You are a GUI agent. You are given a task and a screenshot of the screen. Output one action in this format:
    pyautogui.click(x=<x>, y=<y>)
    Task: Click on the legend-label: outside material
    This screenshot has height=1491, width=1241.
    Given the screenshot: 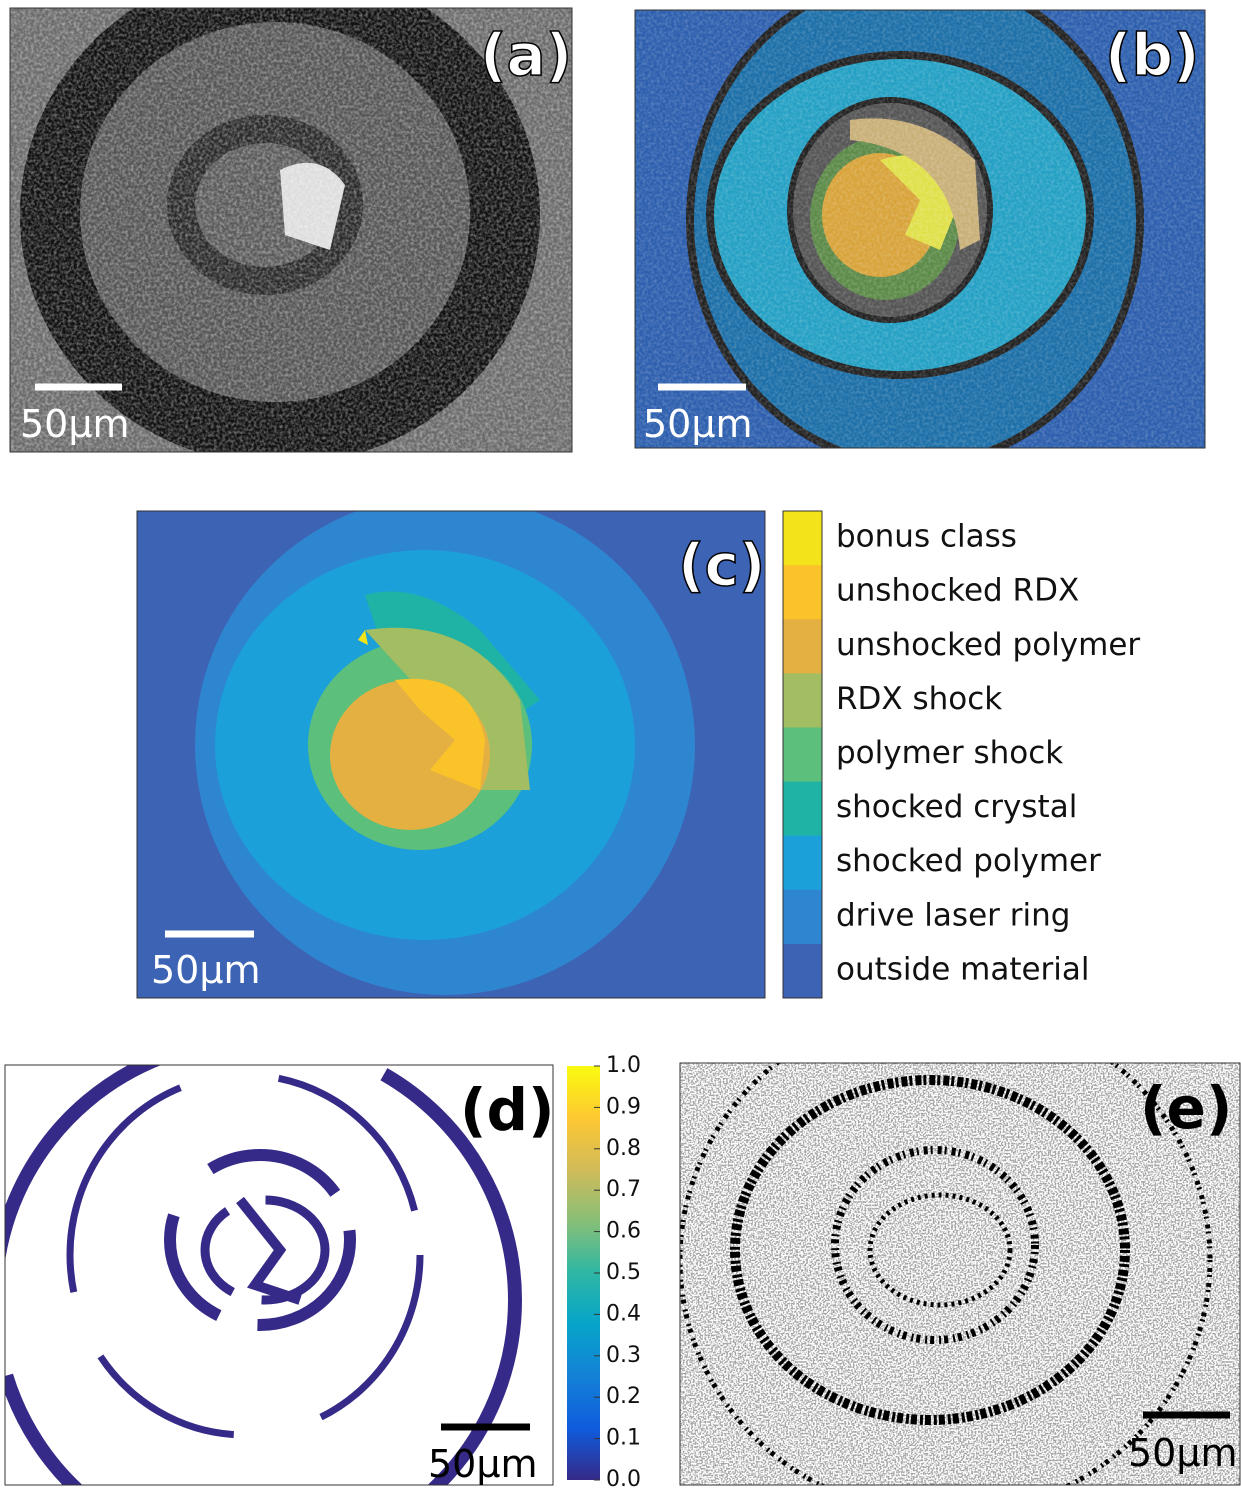 What is the action you would take?
    pyautogui.click(x=963, y=969)
    